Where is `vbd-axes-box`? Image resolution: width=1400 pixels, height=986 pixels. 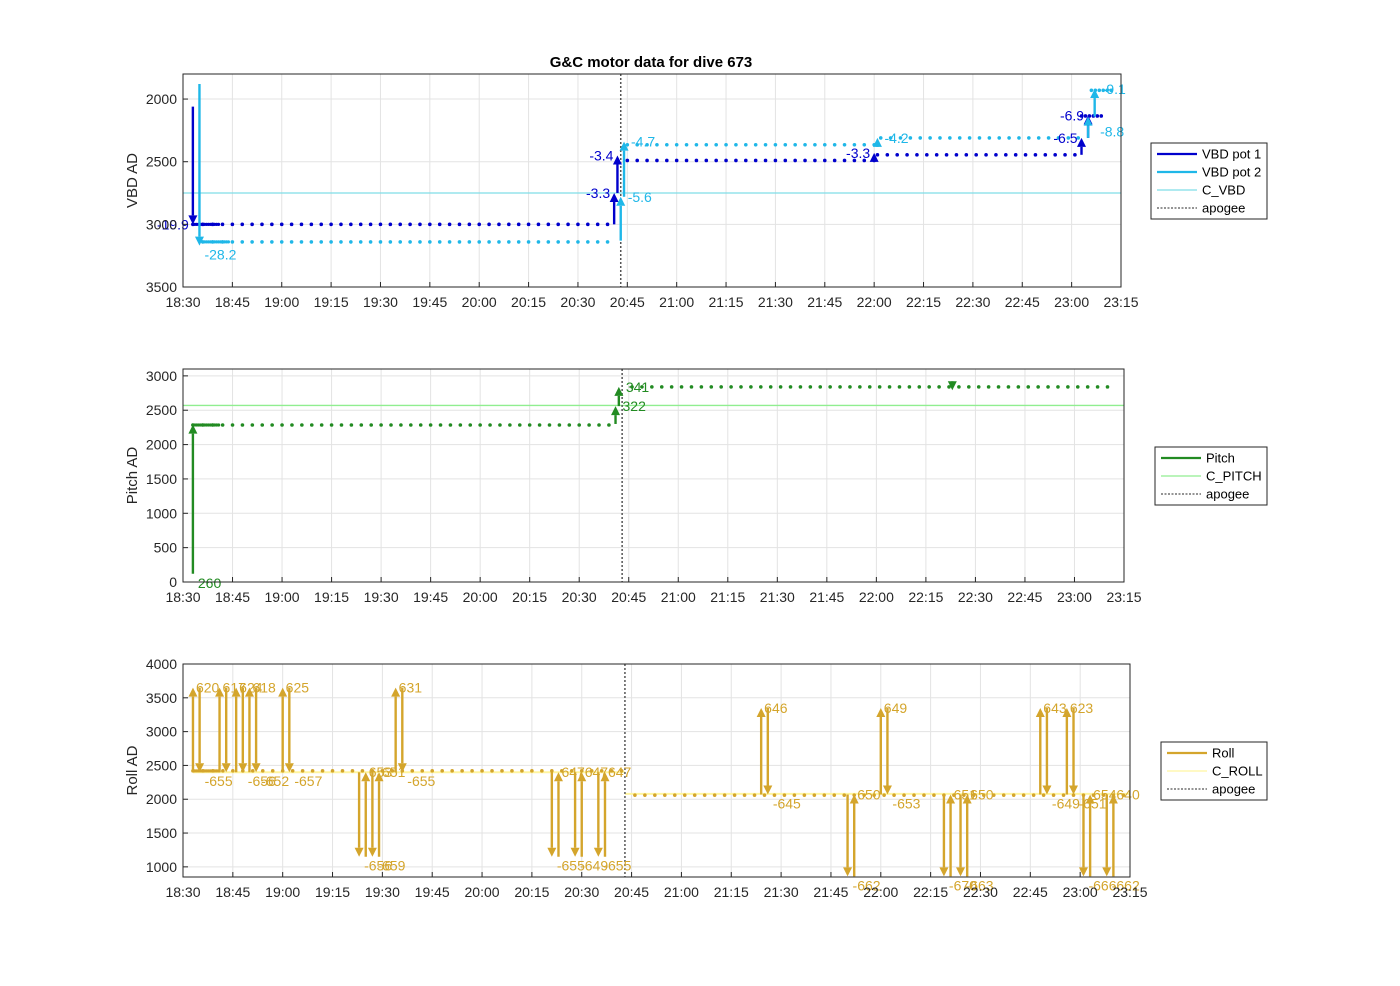
vbd-axes-box is located at coordinates (652, 180).